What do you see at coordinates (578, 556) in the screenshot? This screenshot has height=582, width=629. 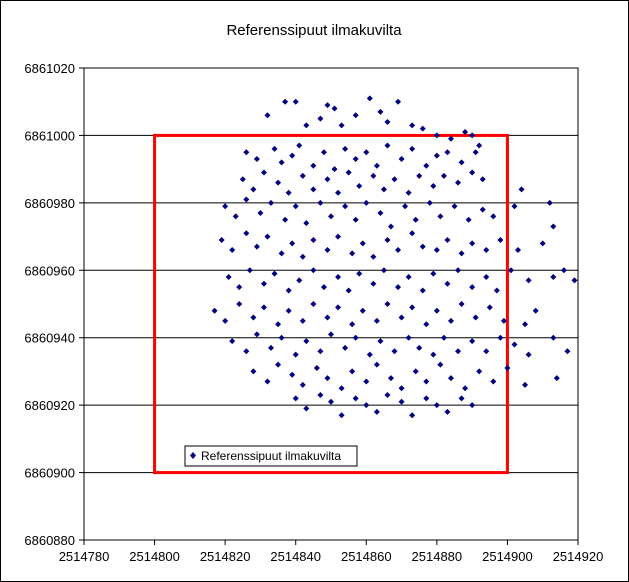 I see `x-tick-label: 2514920` at bounding box center [578, 556].